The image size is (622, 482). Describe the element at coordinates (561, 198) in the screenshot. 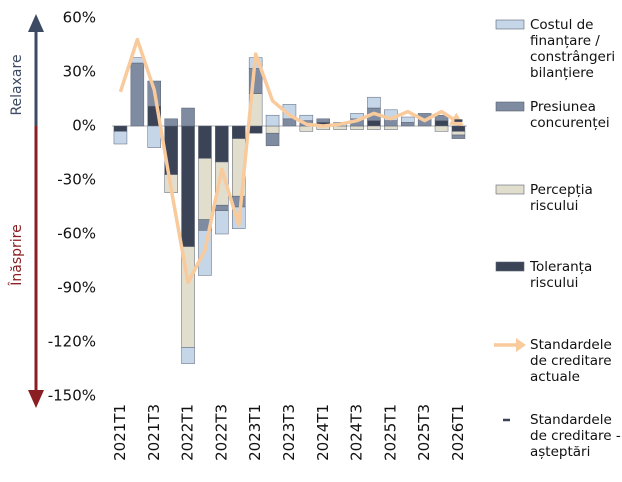

I see `legend-label: Percepția riscului` at that location.